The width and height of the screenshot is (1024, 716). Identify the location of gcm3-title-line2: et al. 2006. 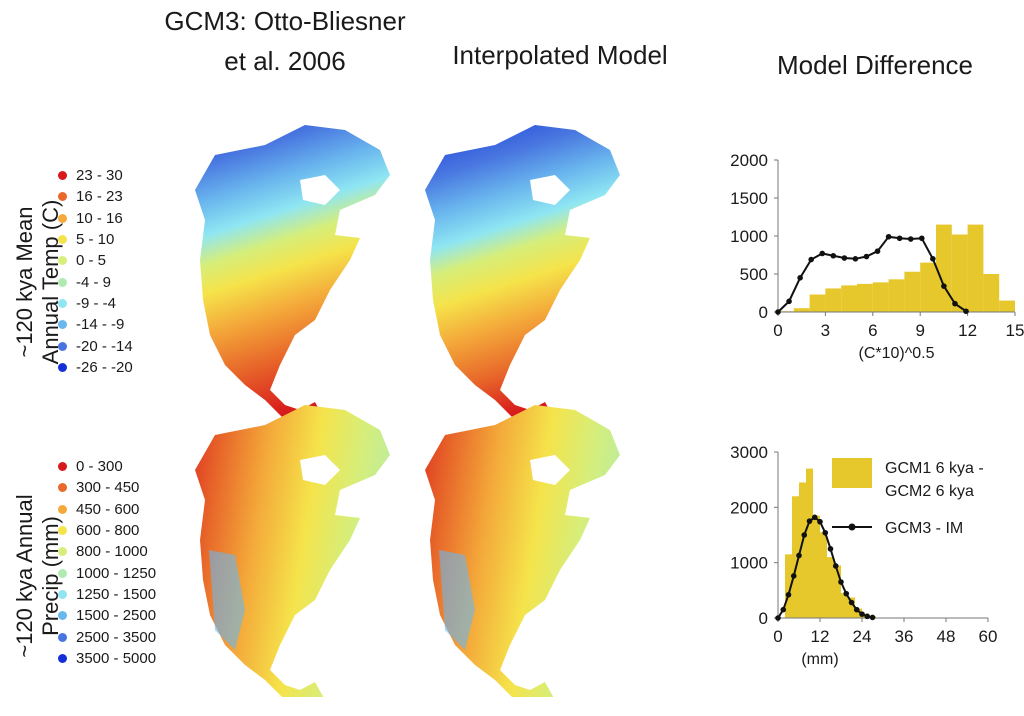
(285, 61).